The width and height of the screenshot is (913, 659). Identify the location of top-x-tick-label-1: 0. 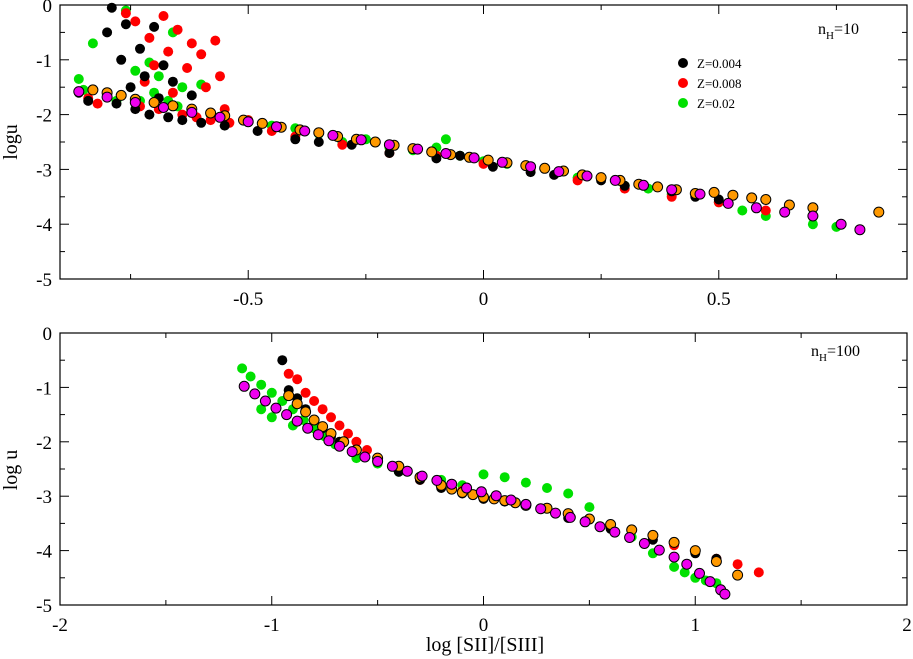
(484, 299).